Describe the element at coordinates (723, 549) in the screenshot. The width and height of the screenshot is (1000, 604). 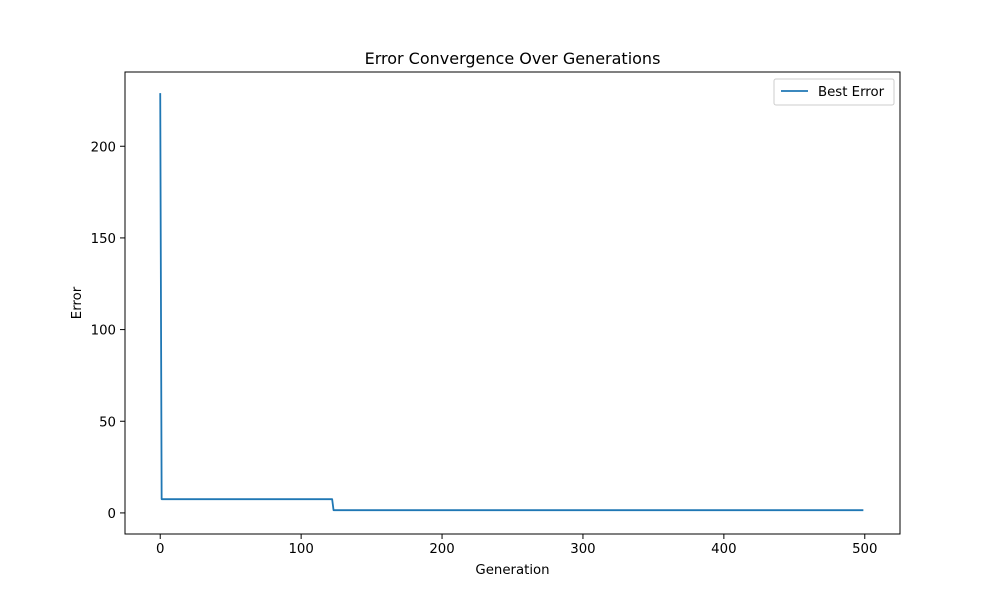
I see `x-tick-label: 400` at that location.